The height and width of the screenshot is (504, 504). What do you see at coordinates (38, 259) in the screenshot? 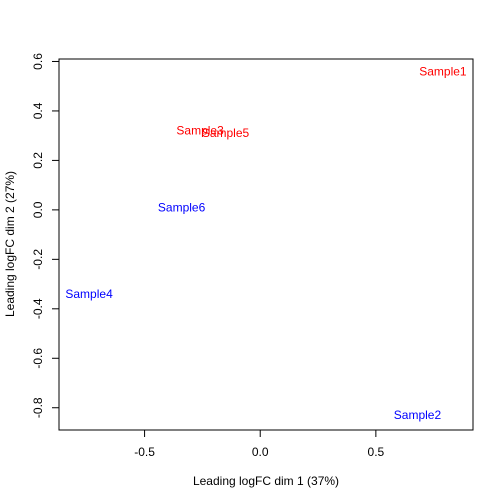
I see `y-tick-label: -0.2` at bounding box center [38, 259].